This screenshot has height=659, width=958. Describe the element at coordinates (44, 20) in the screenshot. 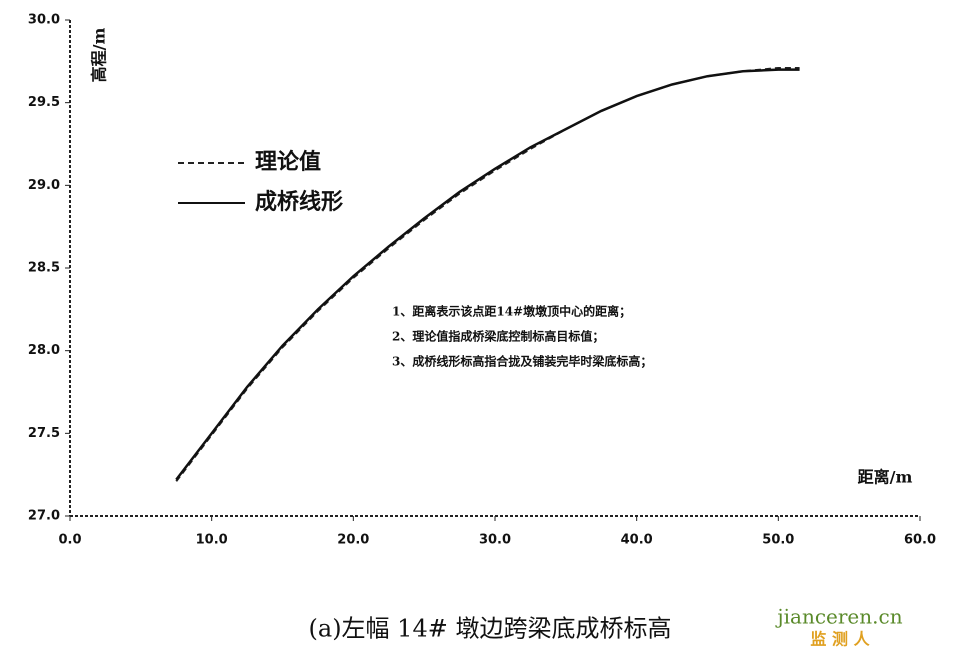

I see `y-tick-label: 30.0` at that location.